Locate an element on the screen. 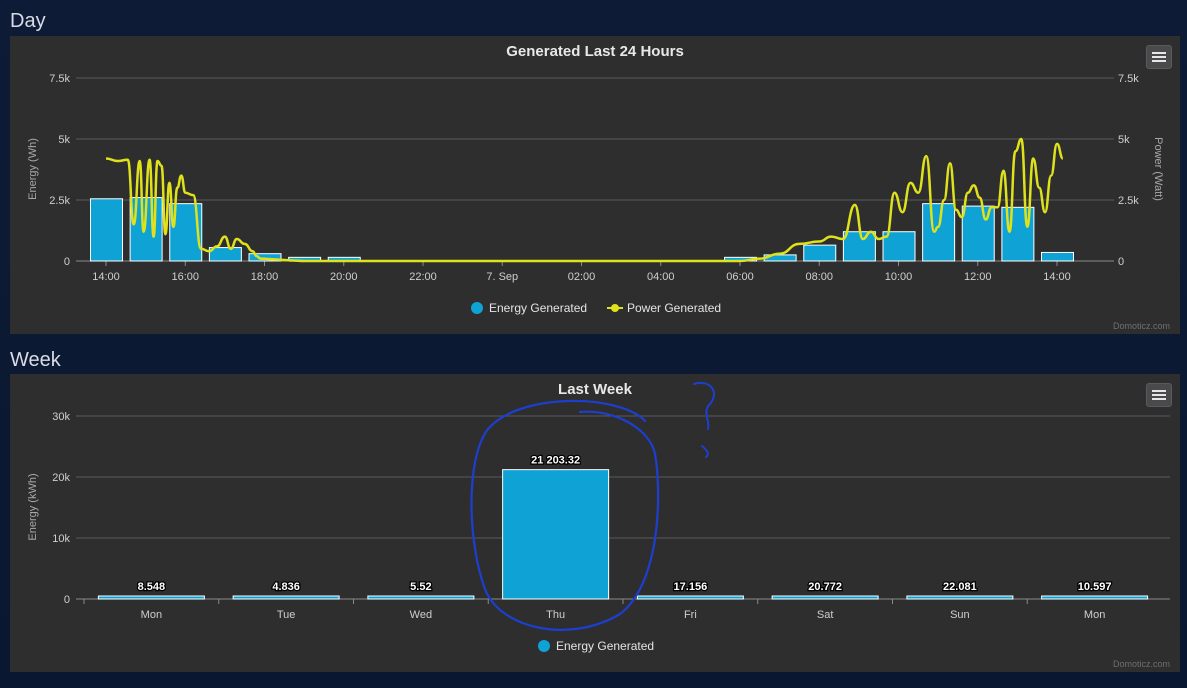 The image size is (1187, 688). week-x-tick-label: Tue is located at coordinates (286, 615).